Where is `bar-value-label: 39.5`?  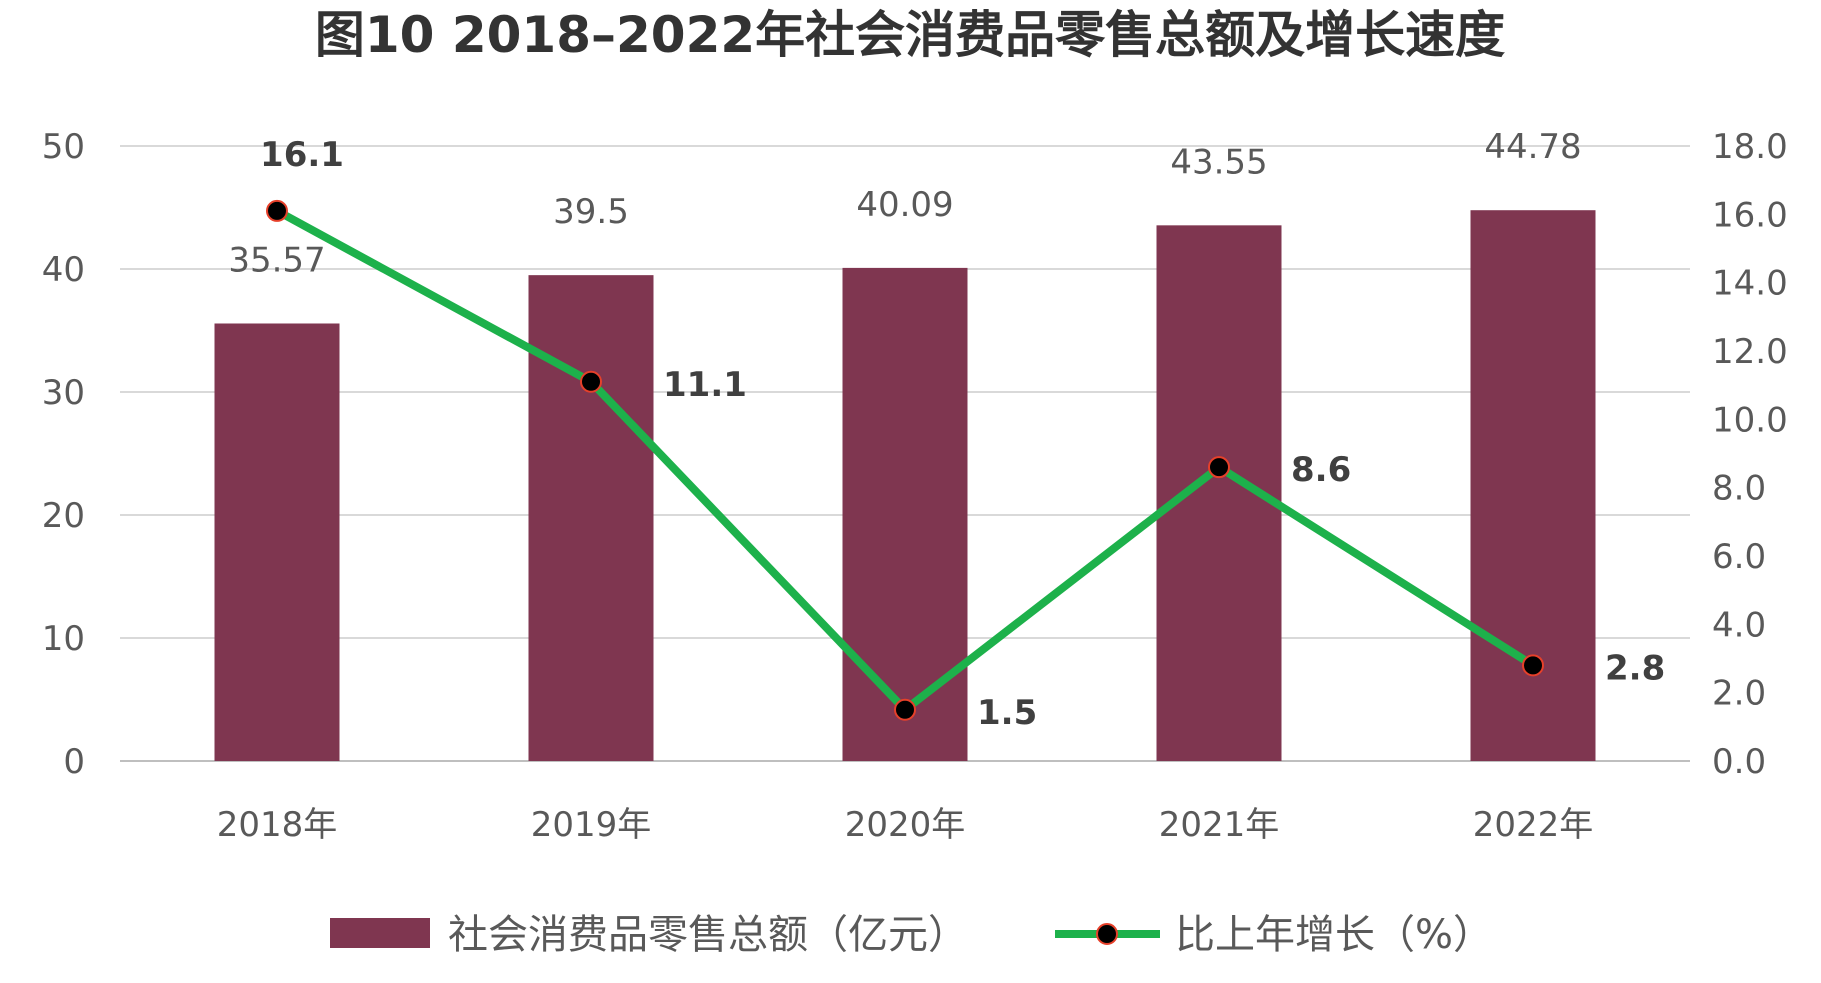 bar-value-label: 39.5 is located at coordinates (591, 212).